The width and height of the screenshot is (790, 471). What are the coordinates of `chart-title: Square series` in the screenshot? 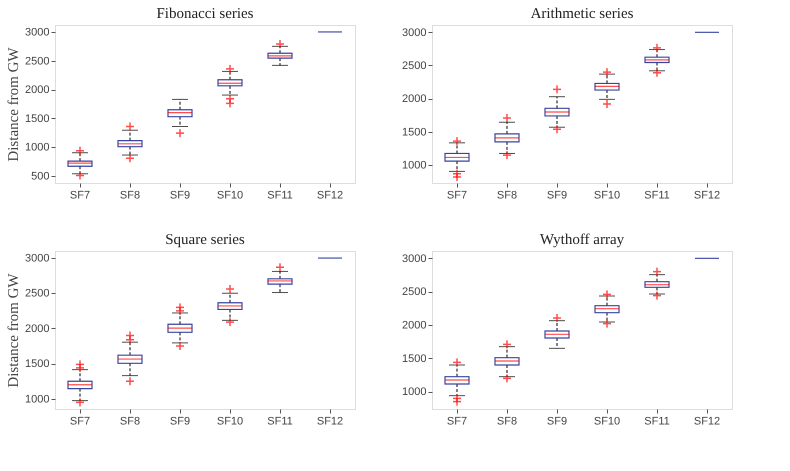 It's located at (205, 240).